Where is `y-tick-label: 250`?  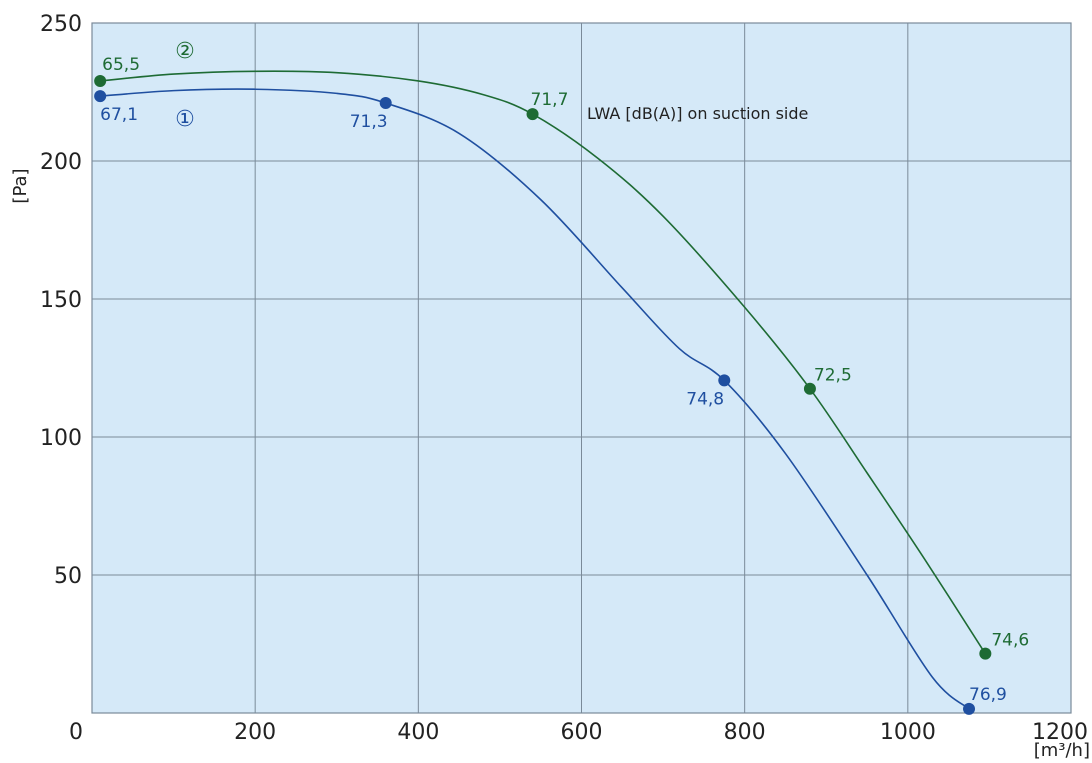 y-tick-label: 250 is located at coordinates (61, 24).